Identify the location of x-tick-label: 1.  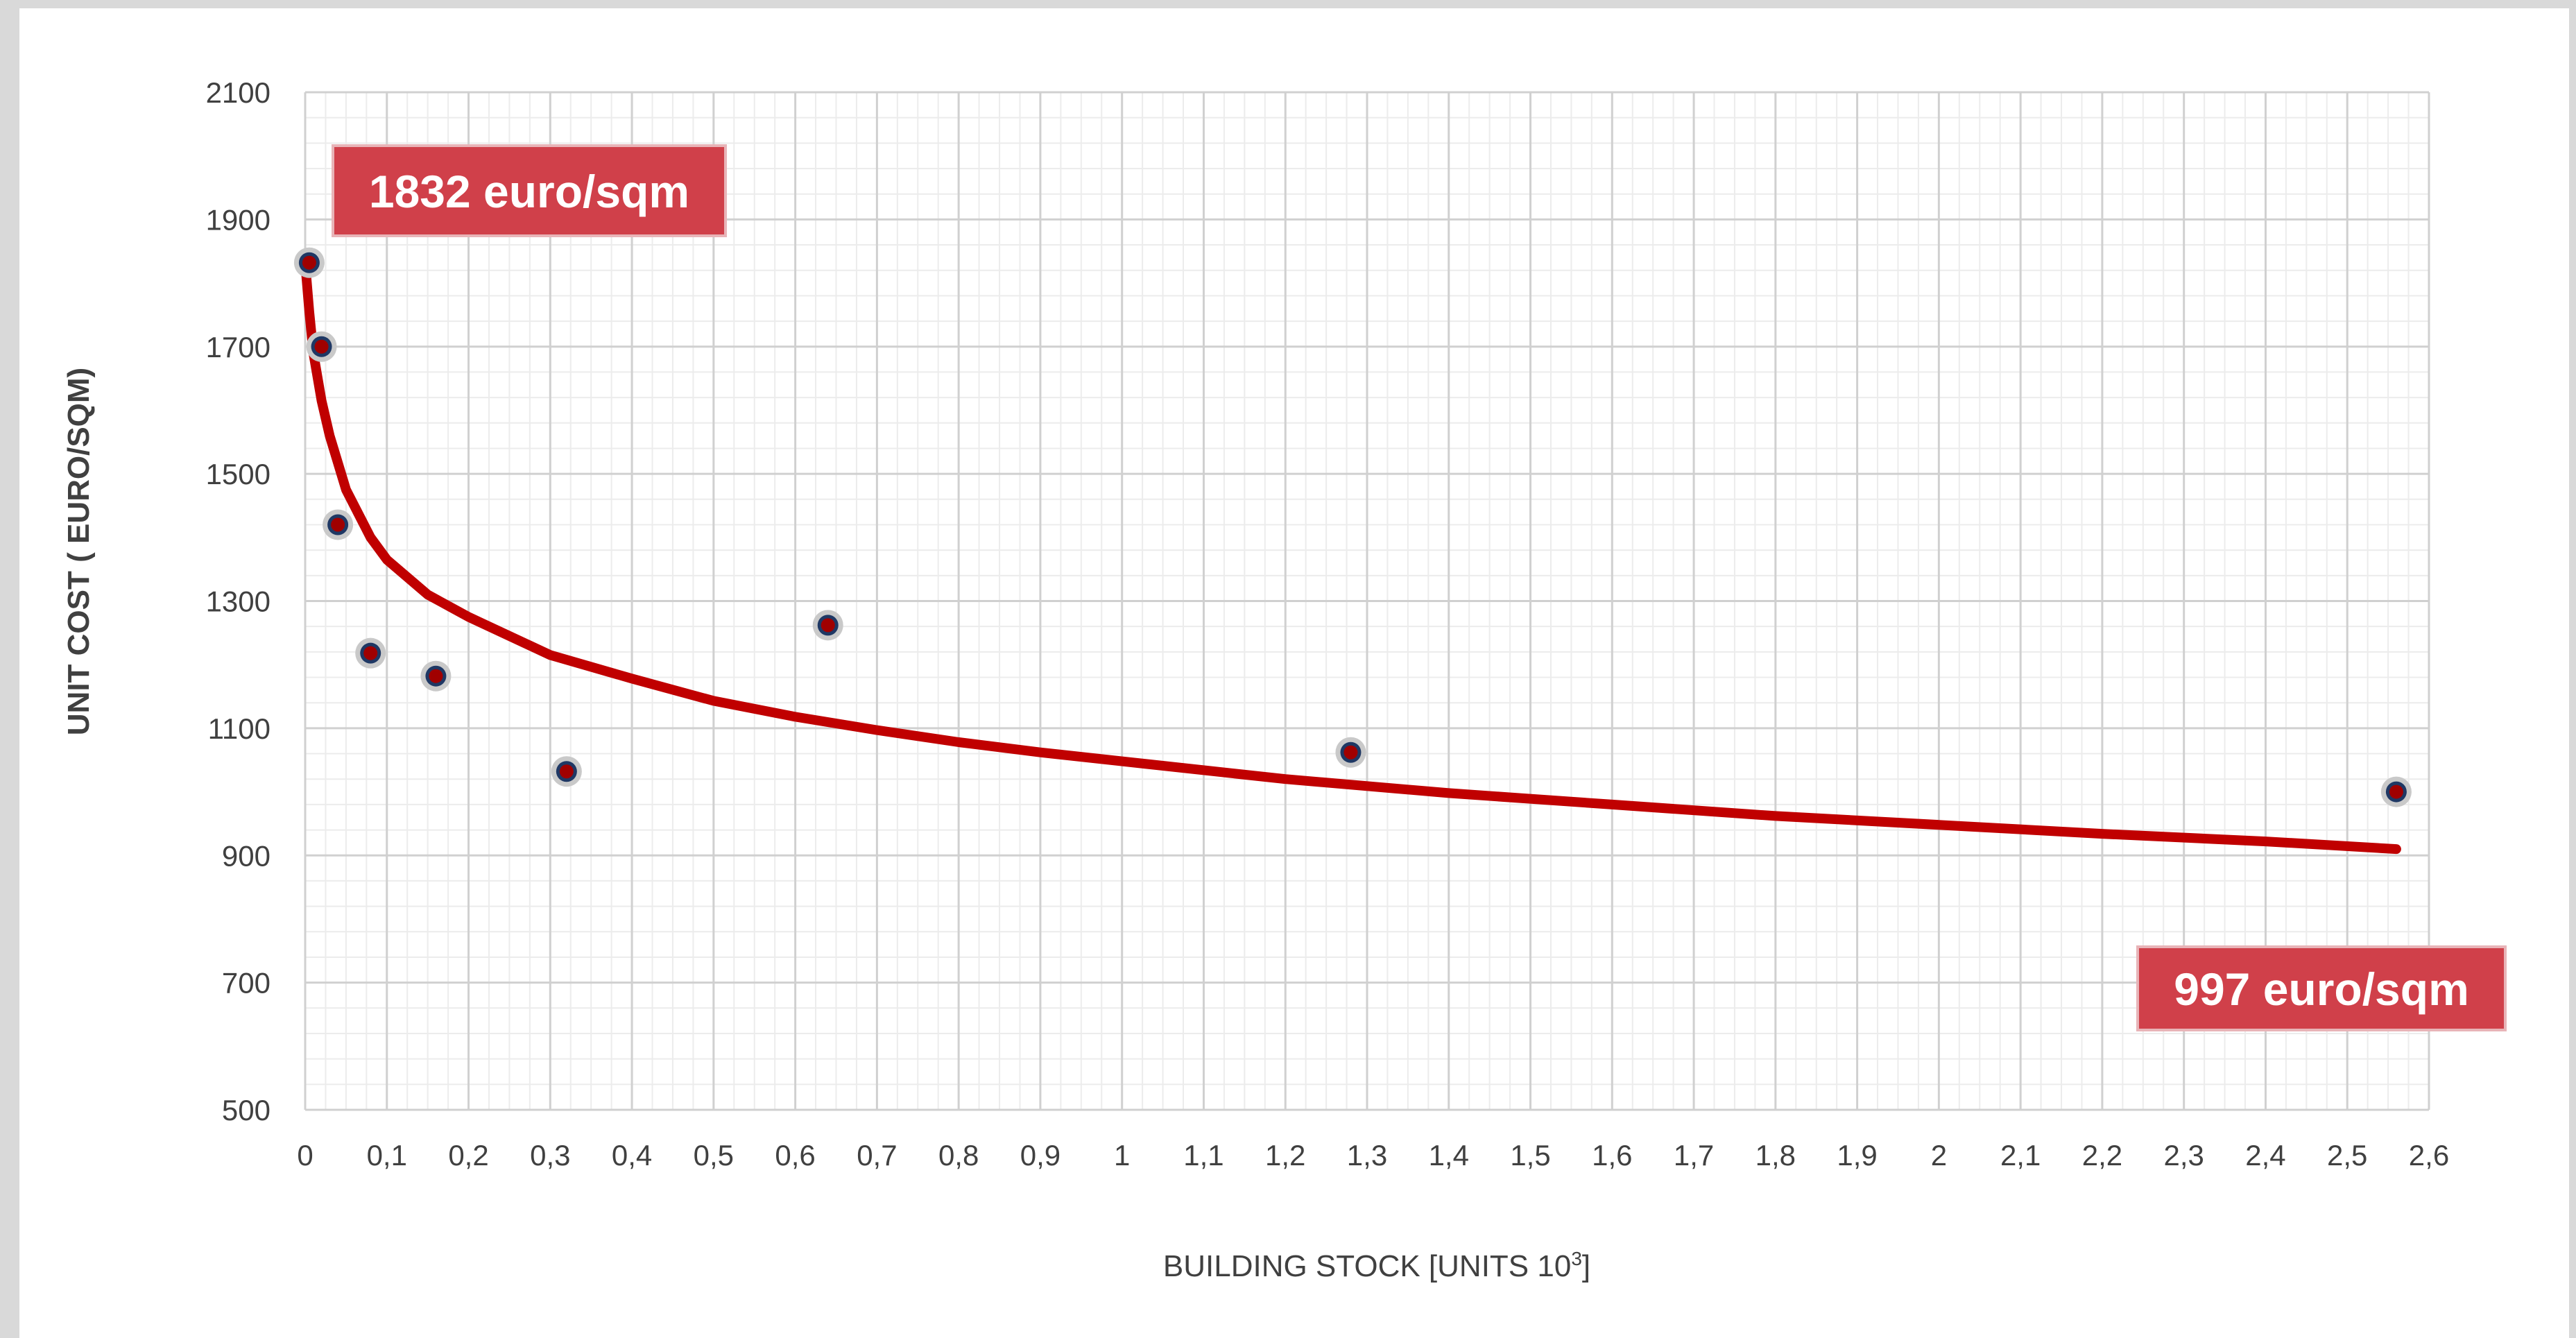
(1122, 1155).